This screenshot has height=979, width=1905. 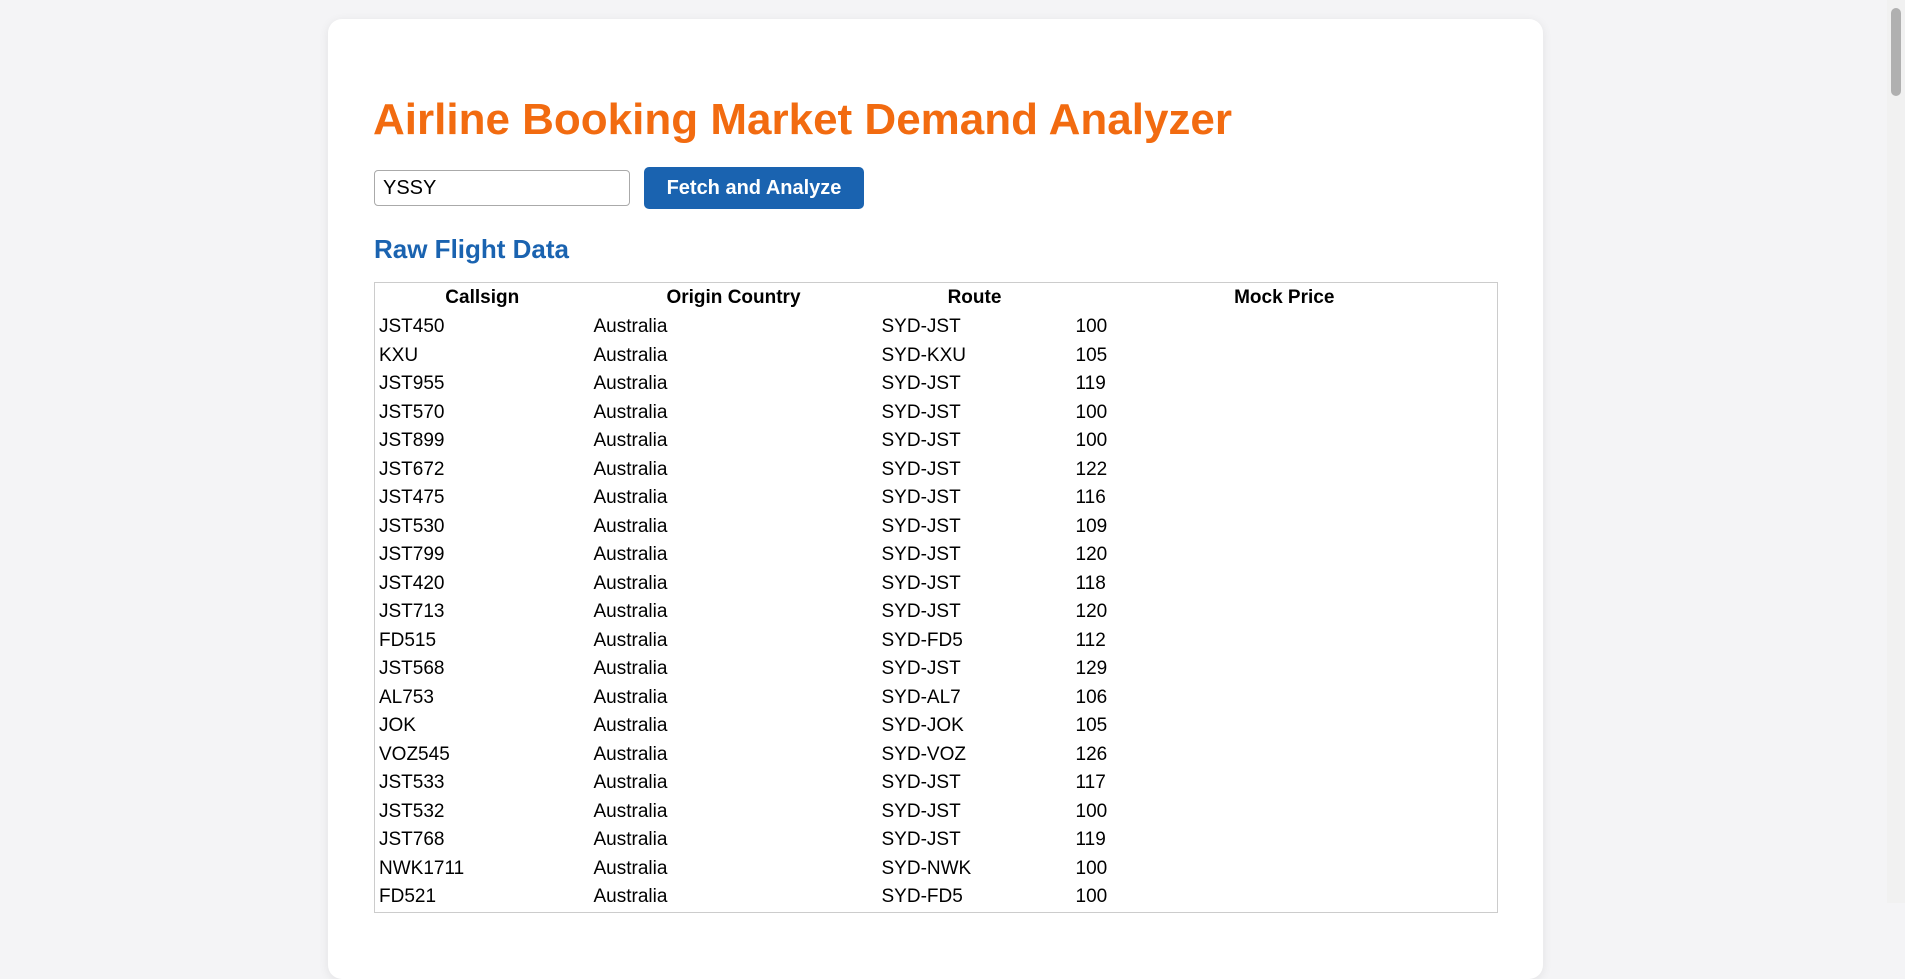 I want to click on table-row: JOK Australia SYD-JOK 105, so click(x=936, y=726).